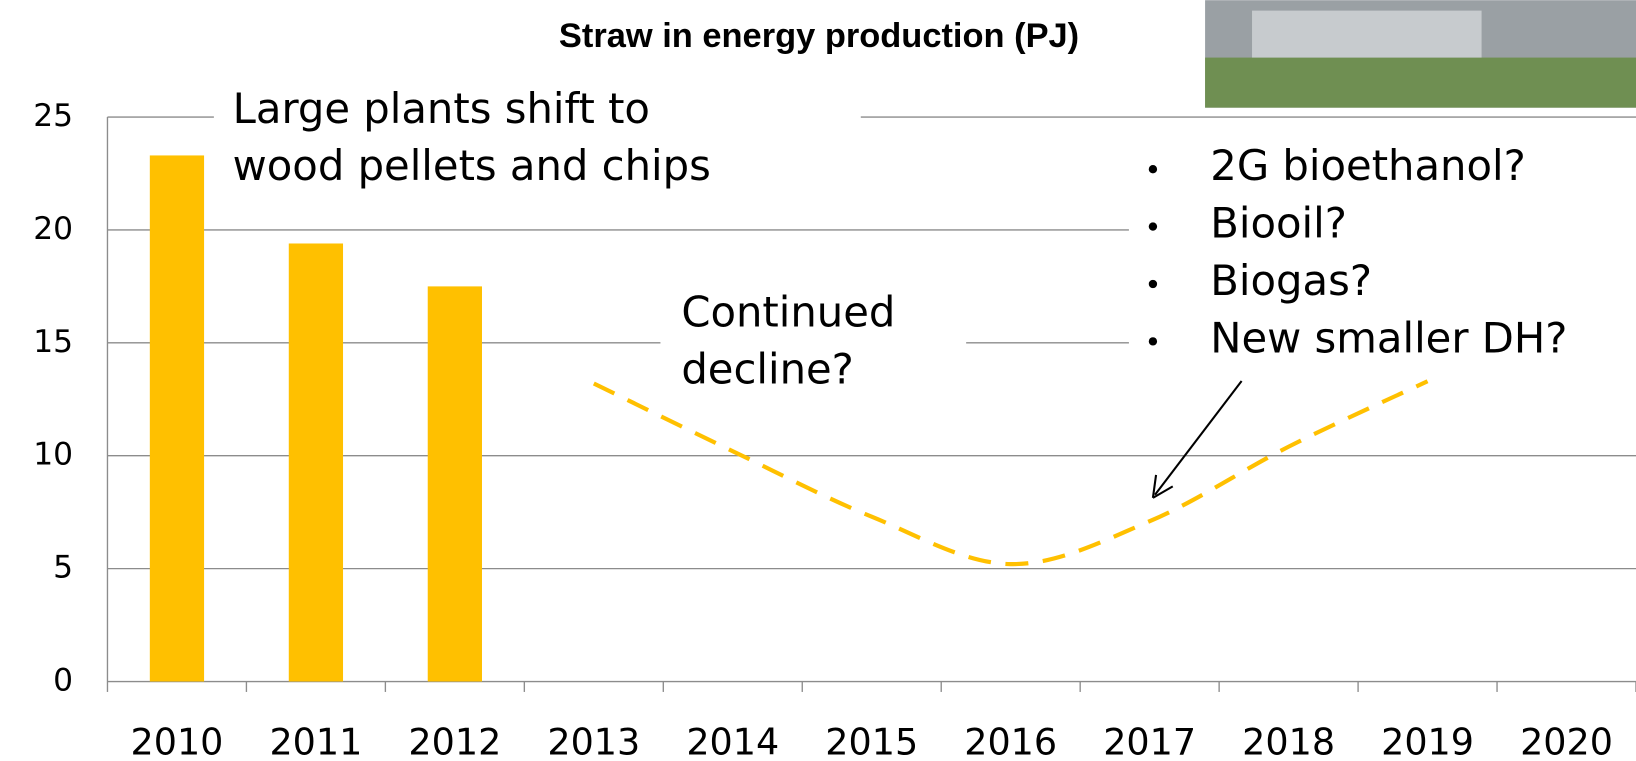 The height and width of the screenshot is (761, 1636). What do you see at coordinates (454, 741) in the screenshot?
I see `x-tick-label: 2012` at bounding box center [454, 741].